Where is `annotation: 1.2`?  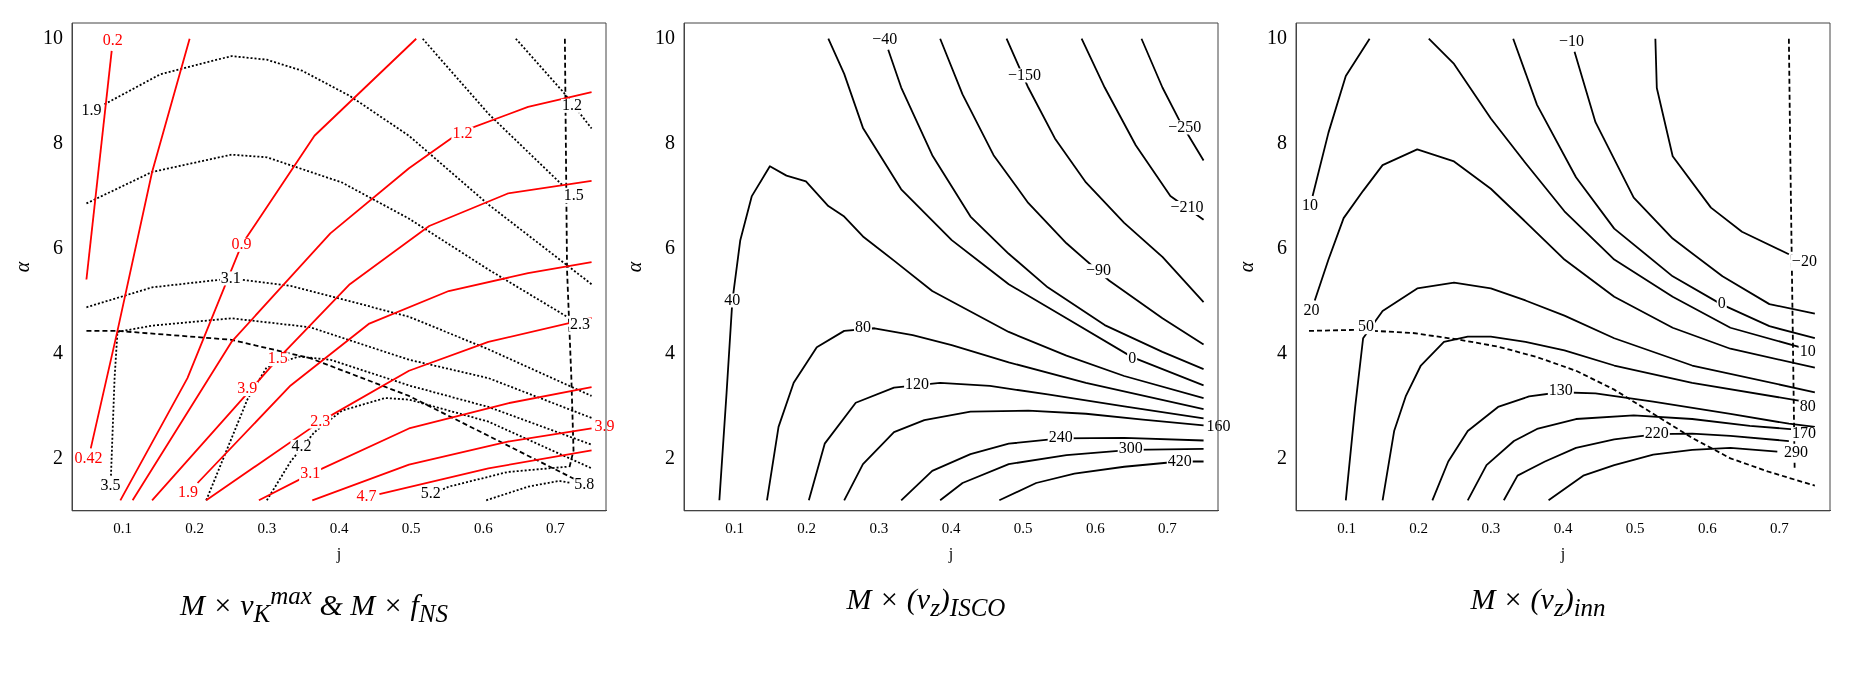 annotation: 1.2 is located at coordinates (572, 105).